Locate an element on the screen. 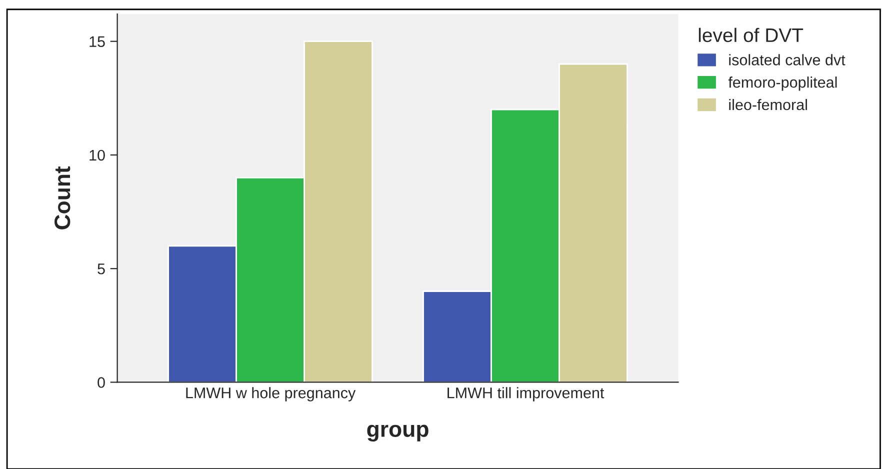 The image size is (882, 469). legend-label: femoro-popliteal is located at coordinates (782, 83).